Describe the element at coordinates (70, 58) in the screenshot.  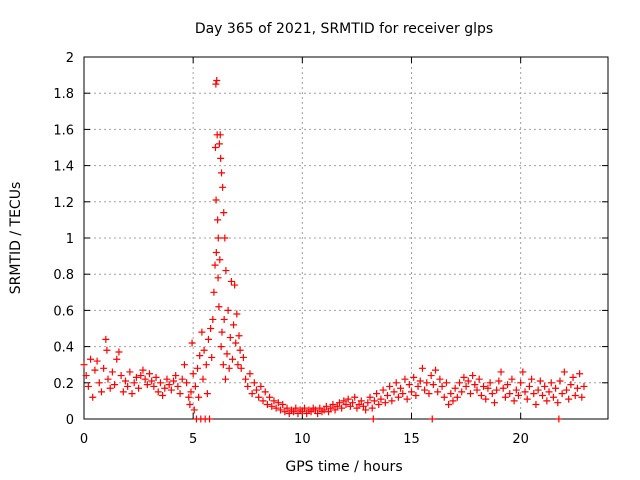
I see `y-tick-label: 2` at that location.